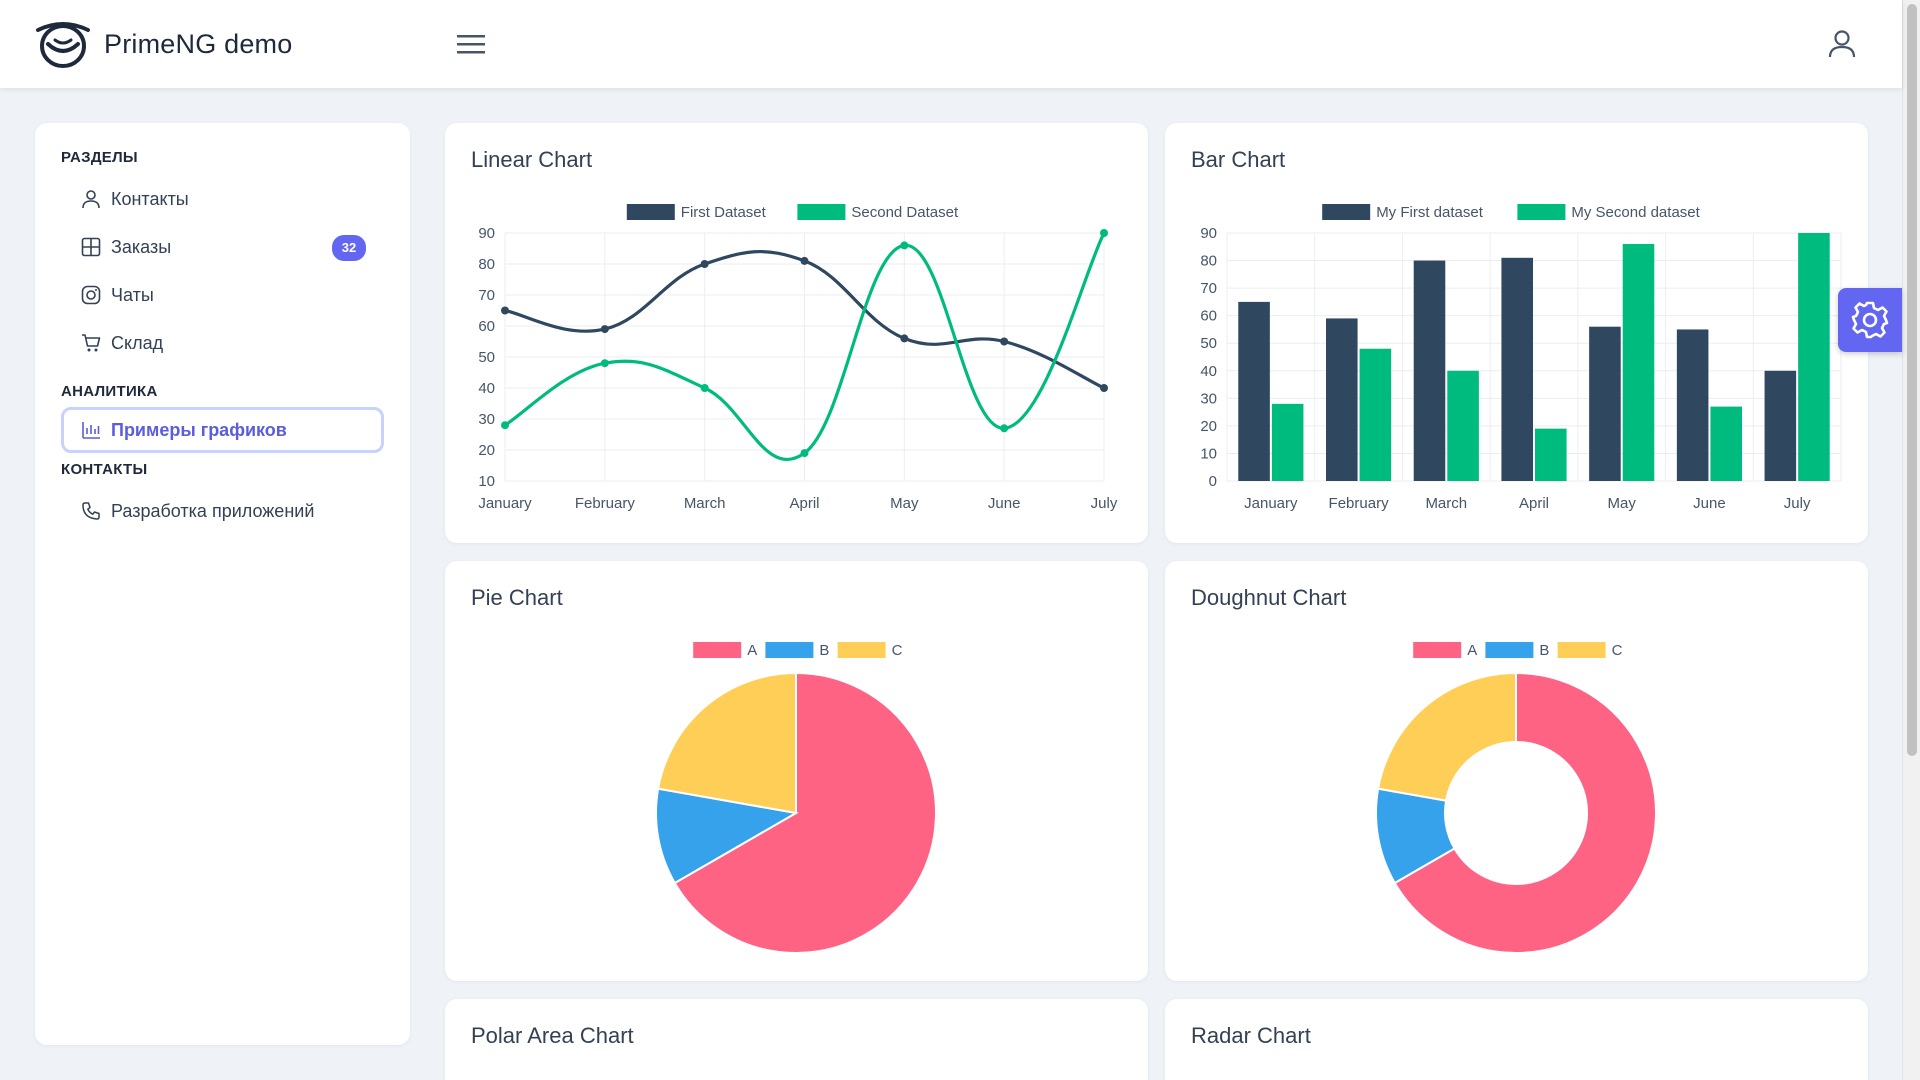  What do you see at coordinates (222, 343) in the screenshot?
I see `sidebar-item-warehouse: Склад` at bounding box center [222, 343].